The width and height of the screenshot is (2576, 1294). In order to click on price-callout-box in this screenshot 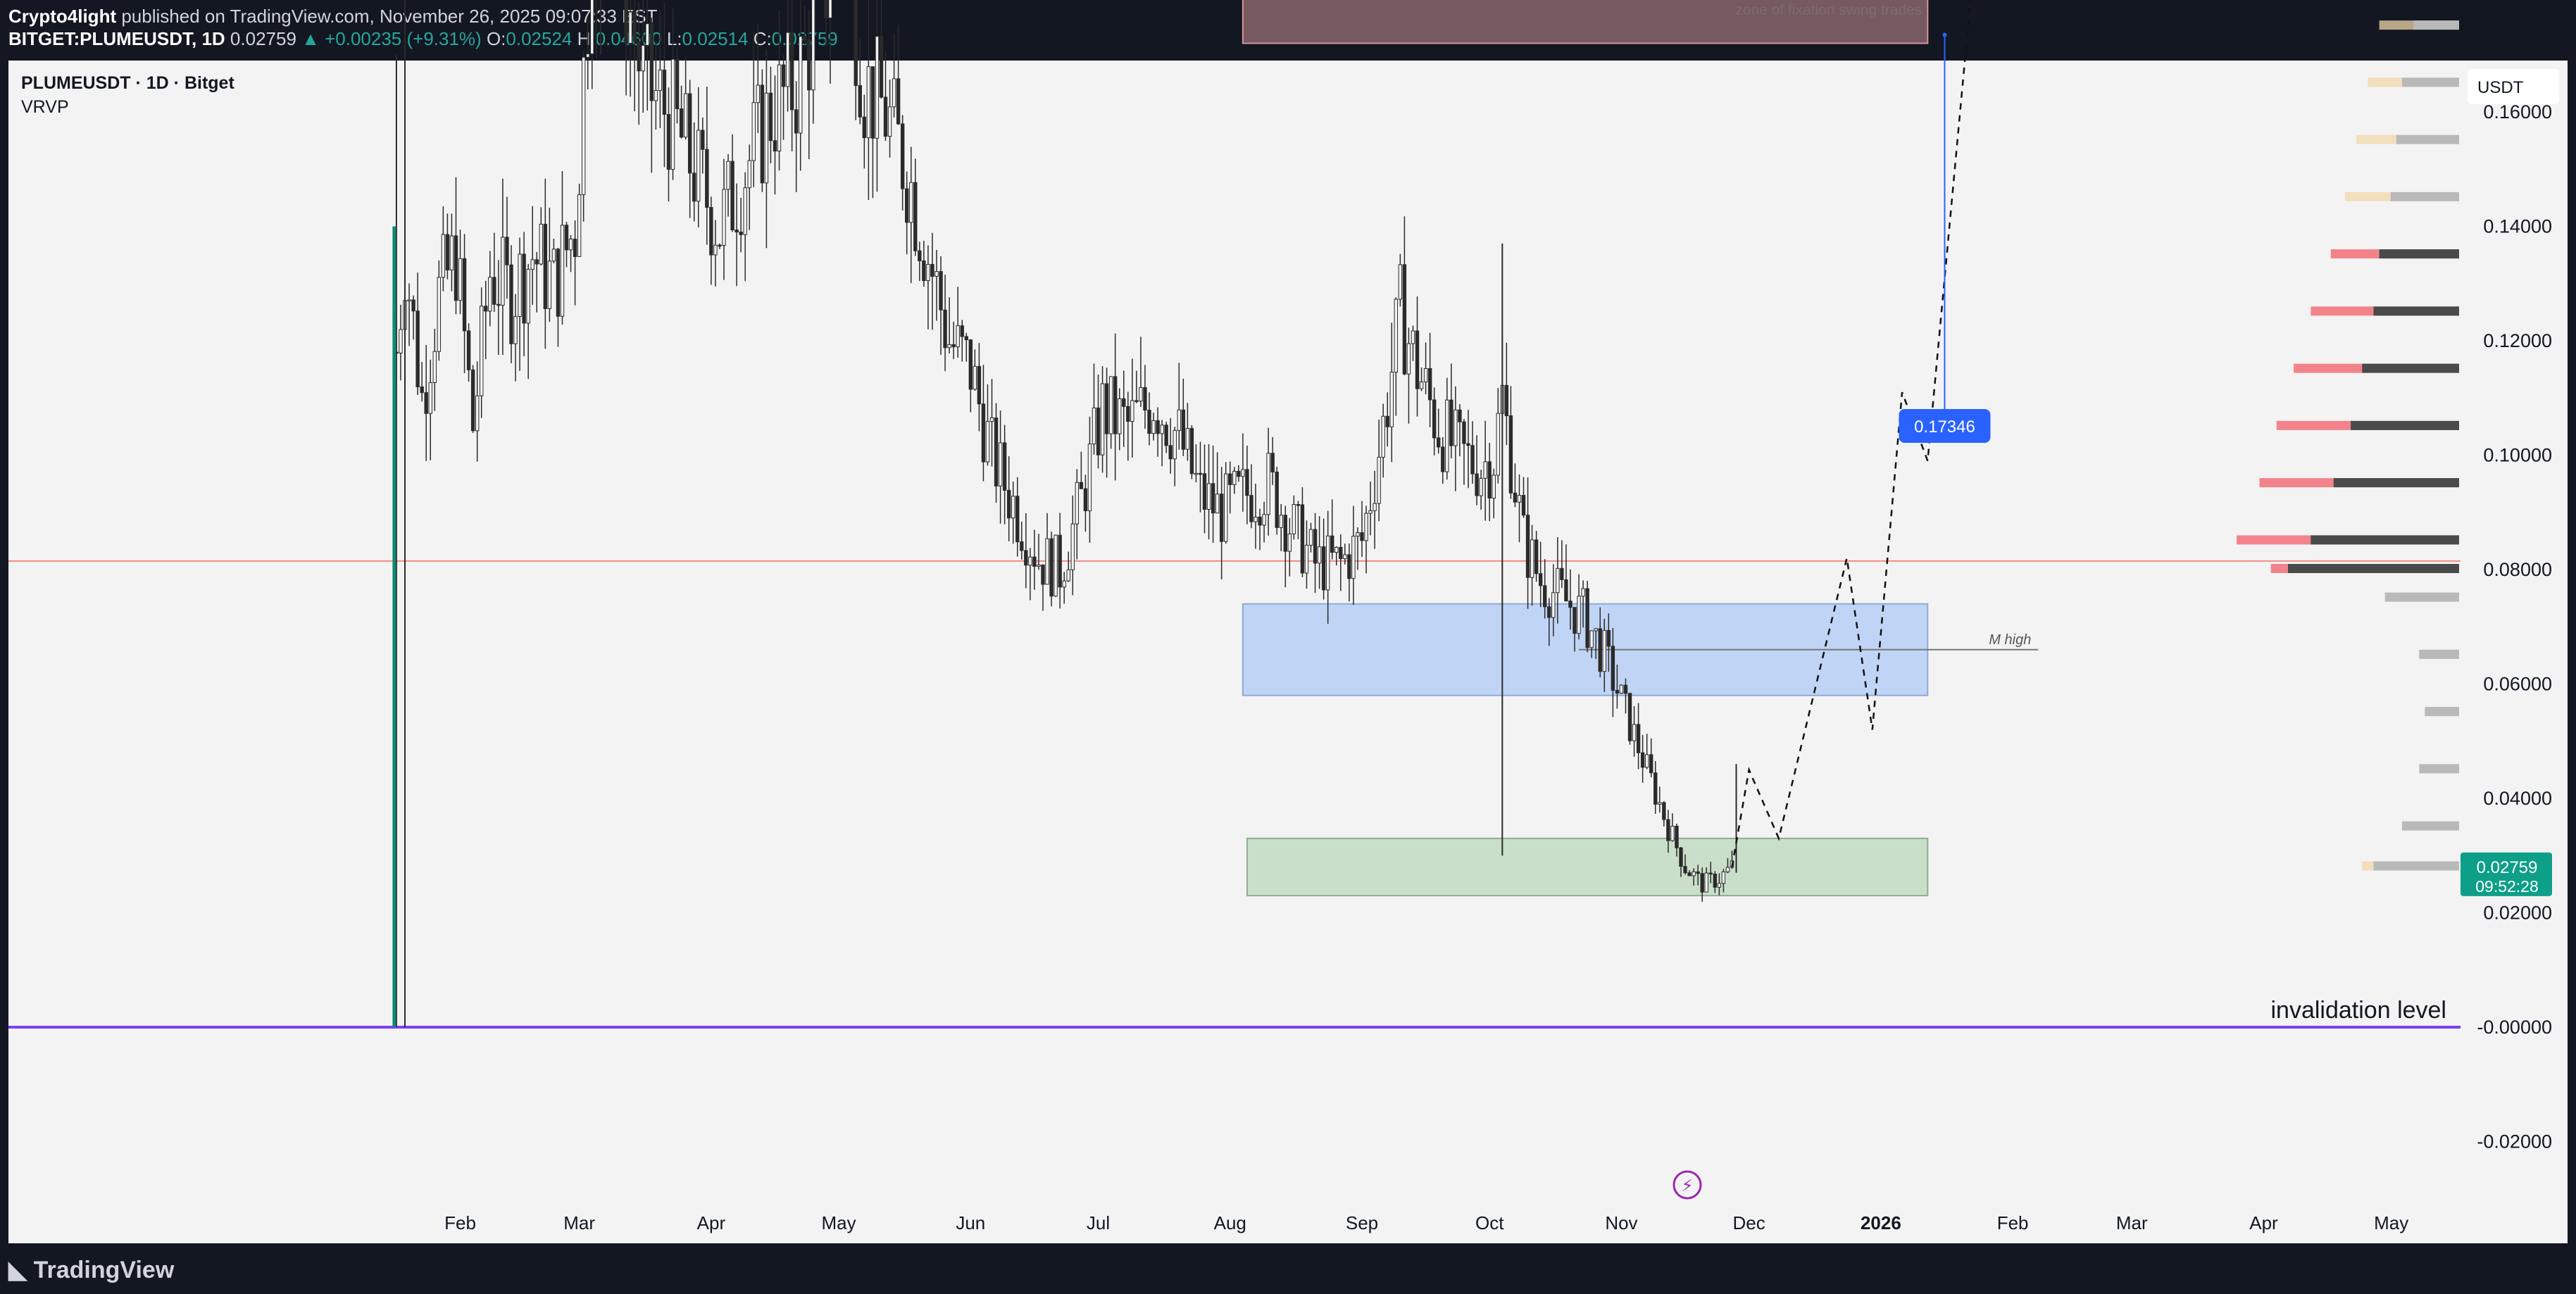, I will do `click(1945, 426)`.